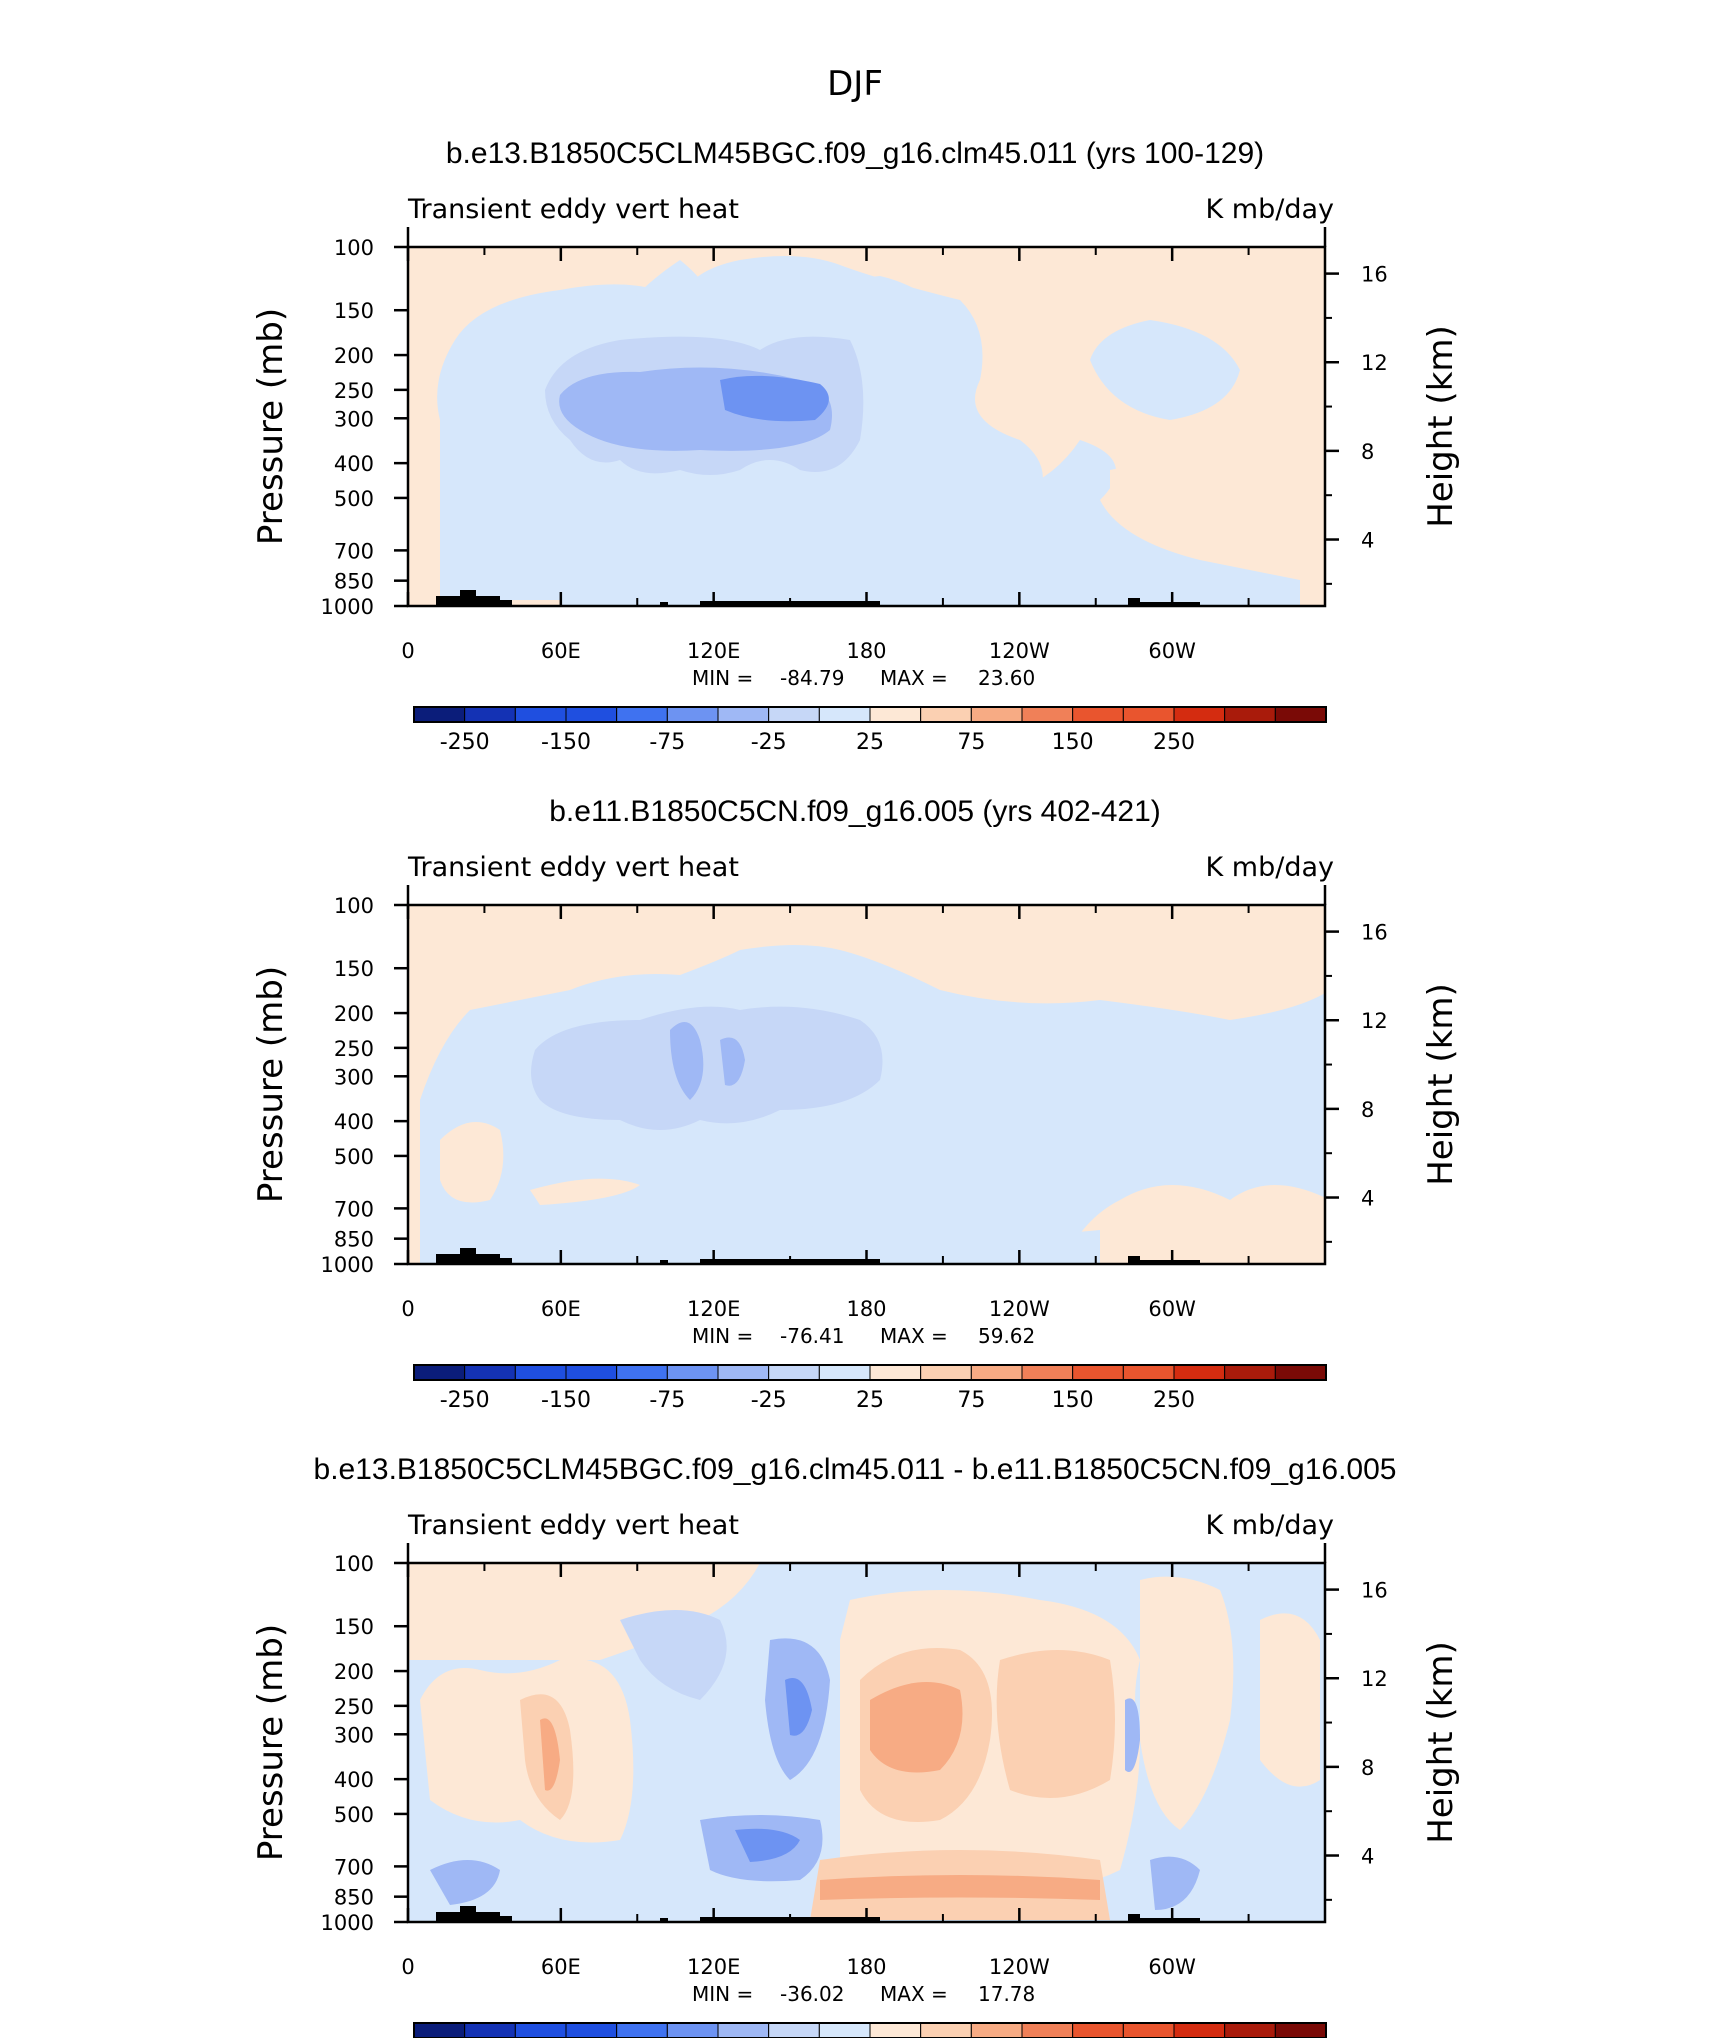  Describe the element at coordinates (1073, 742) in the screenshot. I see `panel-1-colorbar-label: 150` at that location.